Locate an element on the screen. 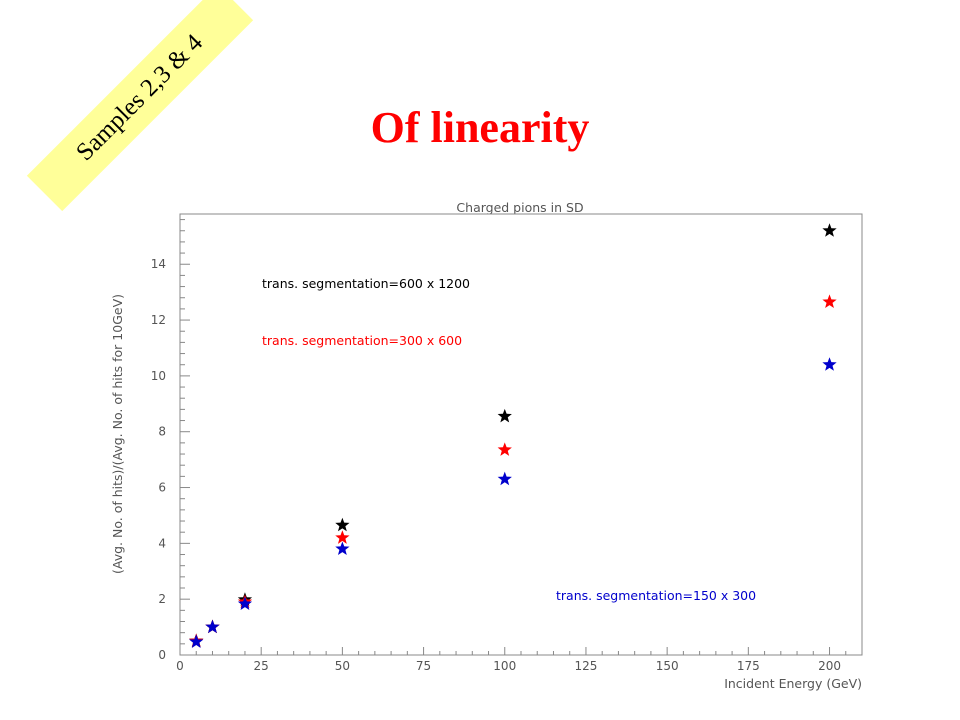 This screenshot has width=960, height=720. y-axis-ticks: 0 2 4 6 8 10 12 14 is located at coordinates (170, 440).